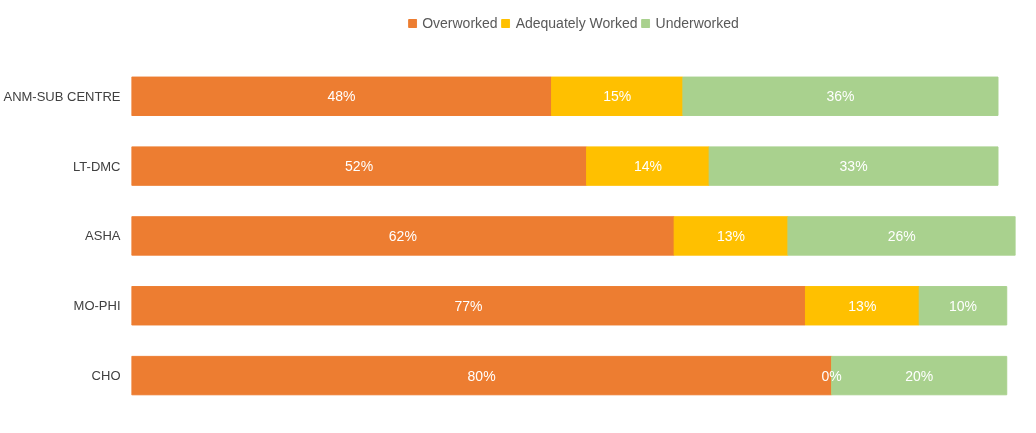 This screenshot has width=1036, height=433. Describe the element at coordinates (853, 166) in the screenshot. I see `data-label: 33%` at that location.